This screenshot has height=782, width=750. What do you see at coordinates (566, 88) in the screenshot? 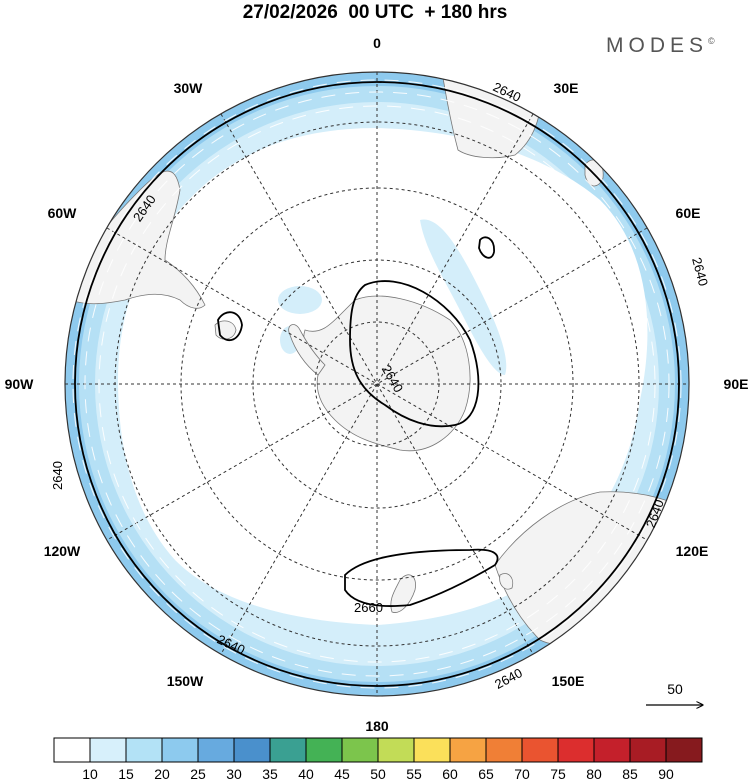
I see `lon-label-30e: 30E` at bounding box center [566, 88].